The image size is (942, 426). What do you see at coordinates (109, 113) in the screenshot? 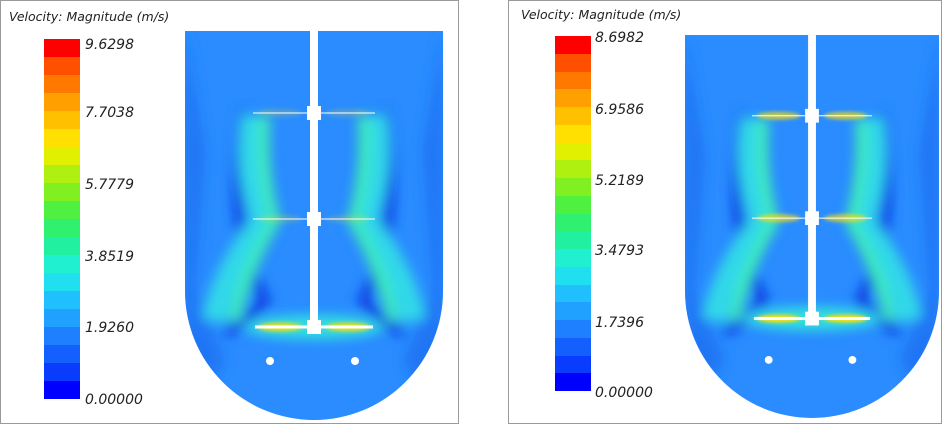
I see `tick-label: 7.7038` at bounding box center [109, 113].